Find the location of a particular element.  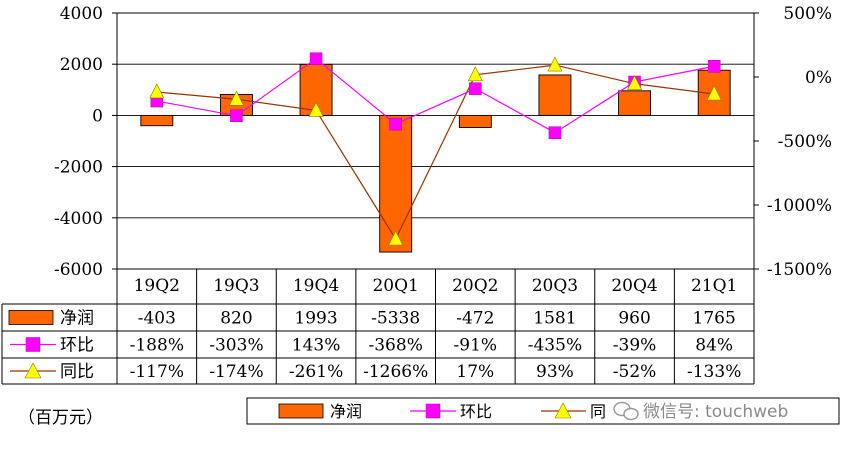

right-tick-label: 500% is located at coordinates (807, 14).